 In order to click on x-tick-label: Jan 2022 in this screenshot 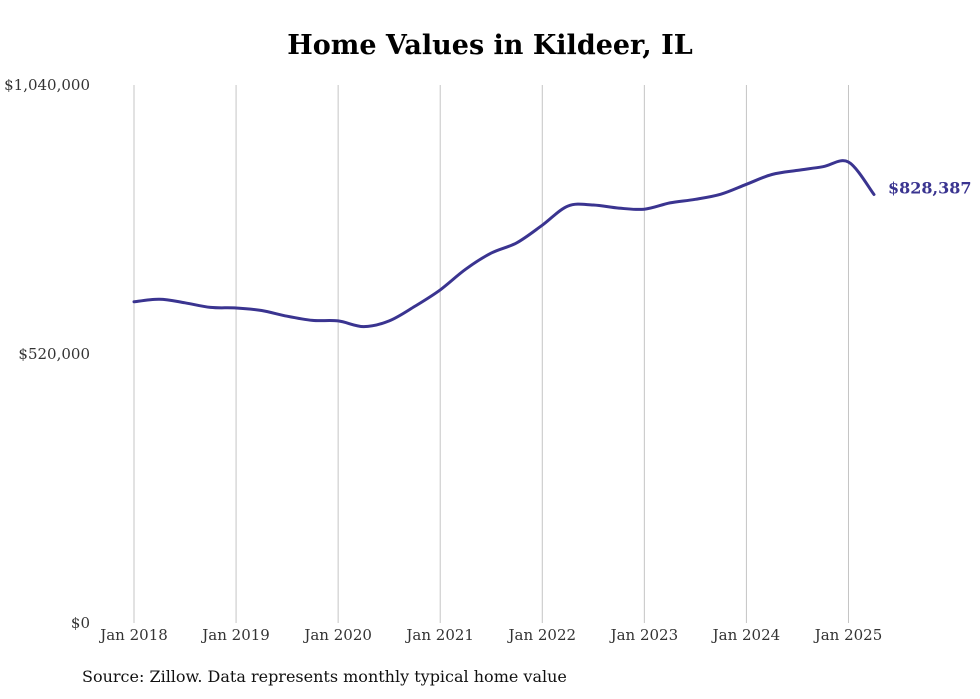, I will do `click(541, 635)`.